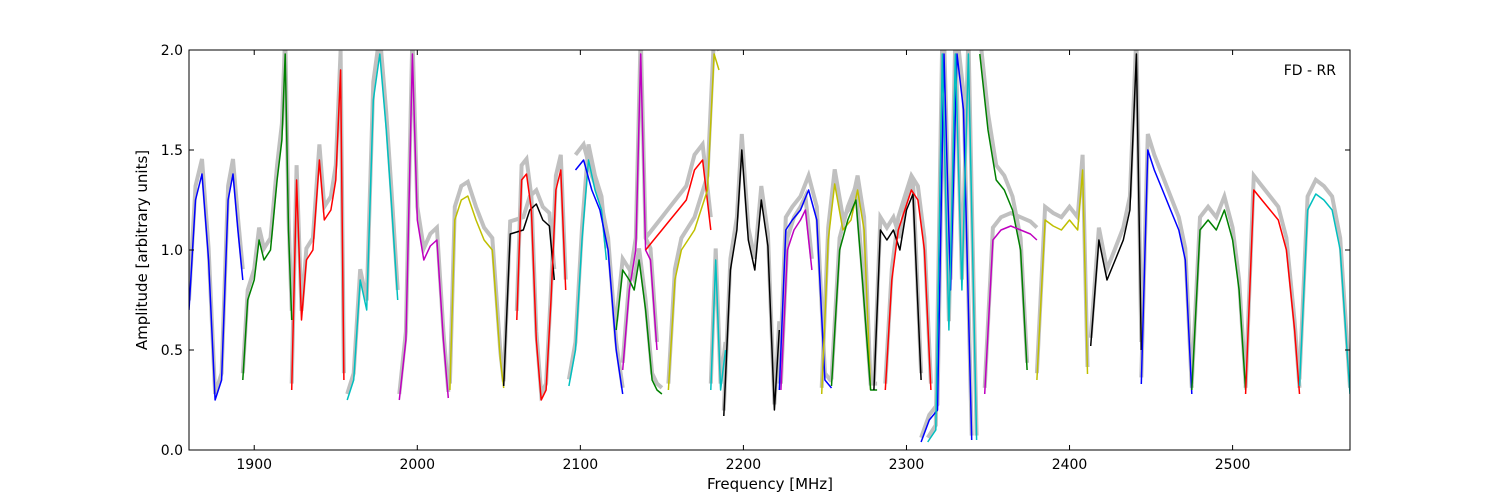 This screenshot has width=1500, height=500. What do you see at coordinates (1233, 465) in the screenshot?
I see `x-tick-label: 2500` at bounding box center [1233, 465].